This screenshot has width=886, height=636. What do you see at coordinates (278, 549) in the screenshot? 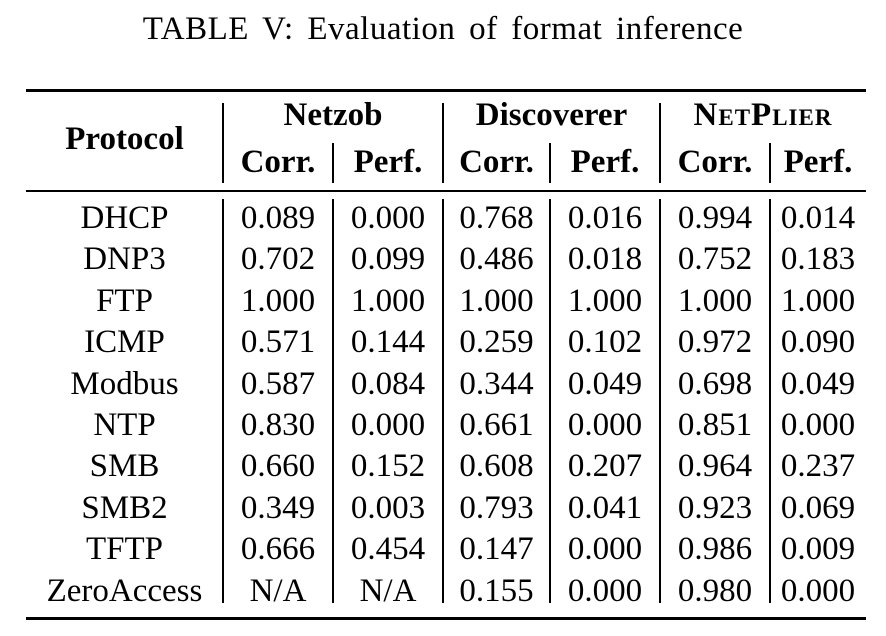
I see `value-cell: 0.666` at bounding box center [278, 549].